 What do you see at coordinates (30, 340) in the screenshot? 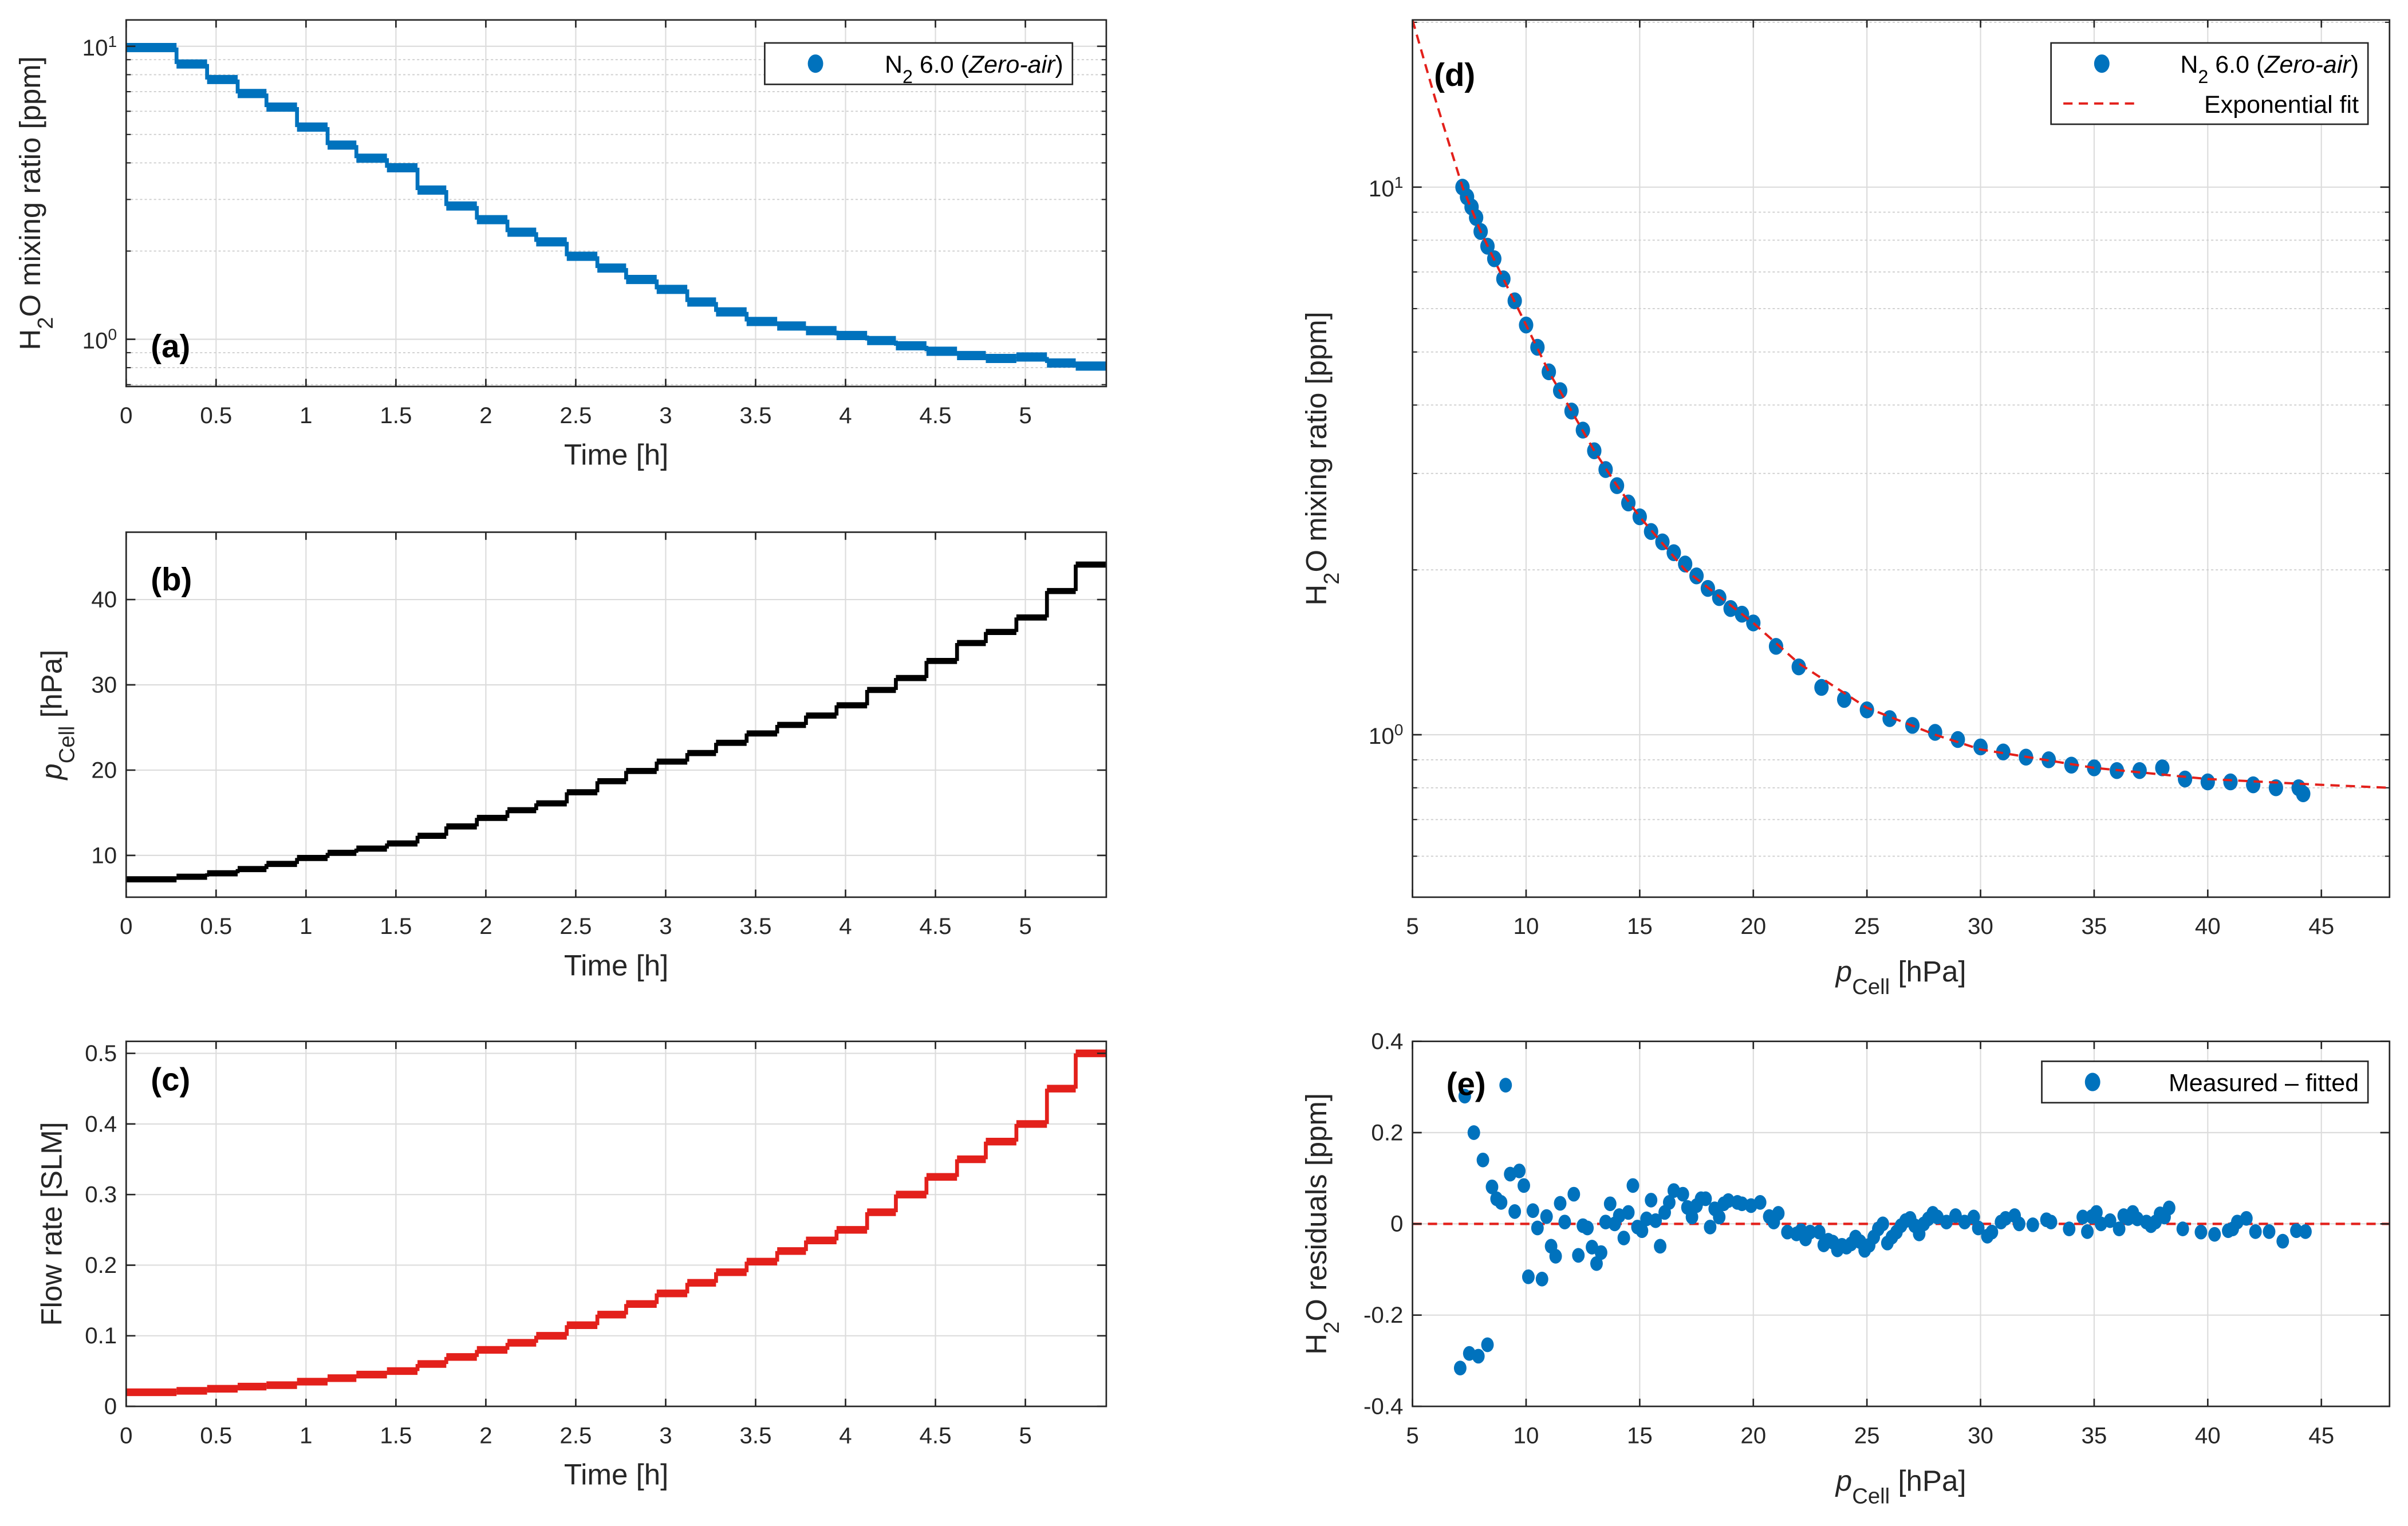
I see `label-part: H` at bounding box center [30, 340].